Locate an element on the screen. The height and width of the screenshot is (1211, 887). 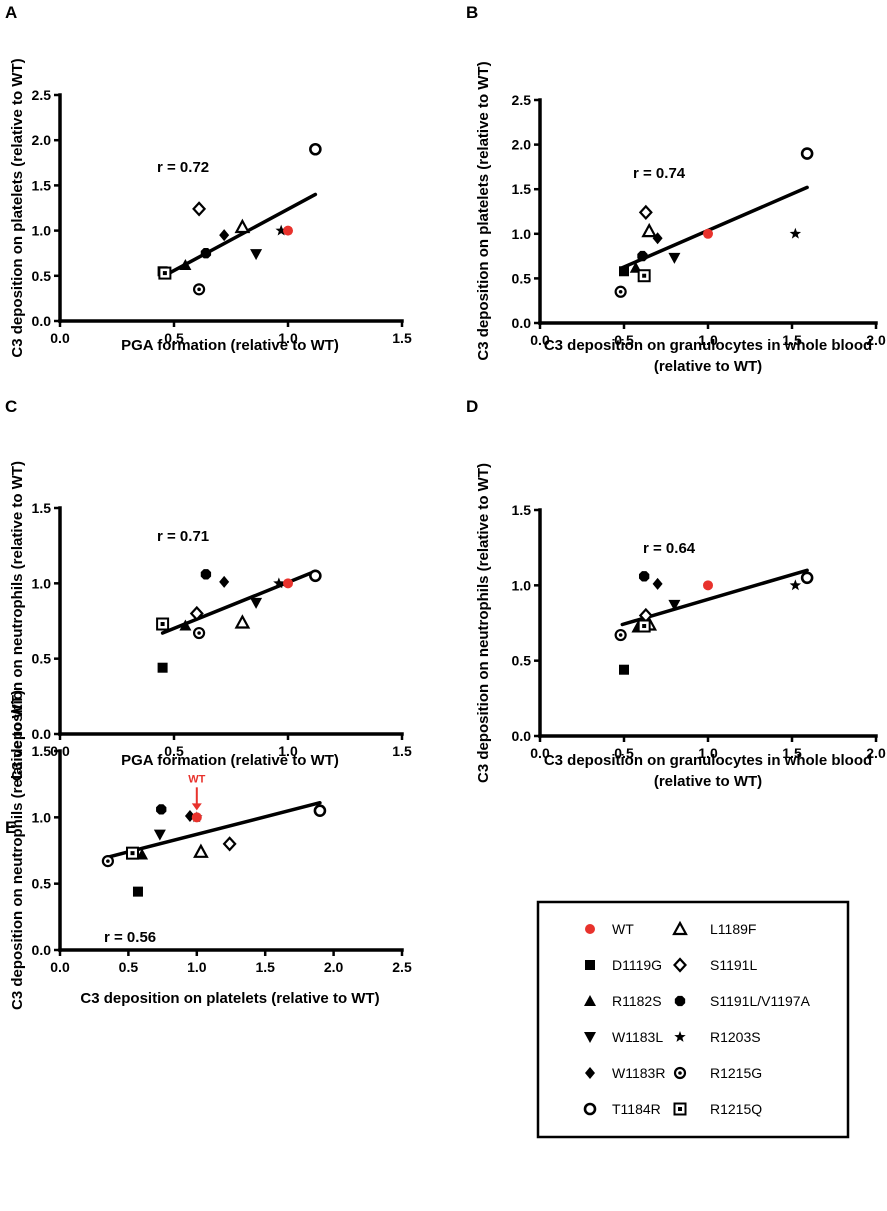
y-tick-label-e: 1.5 is located at coordinates (42, 751).